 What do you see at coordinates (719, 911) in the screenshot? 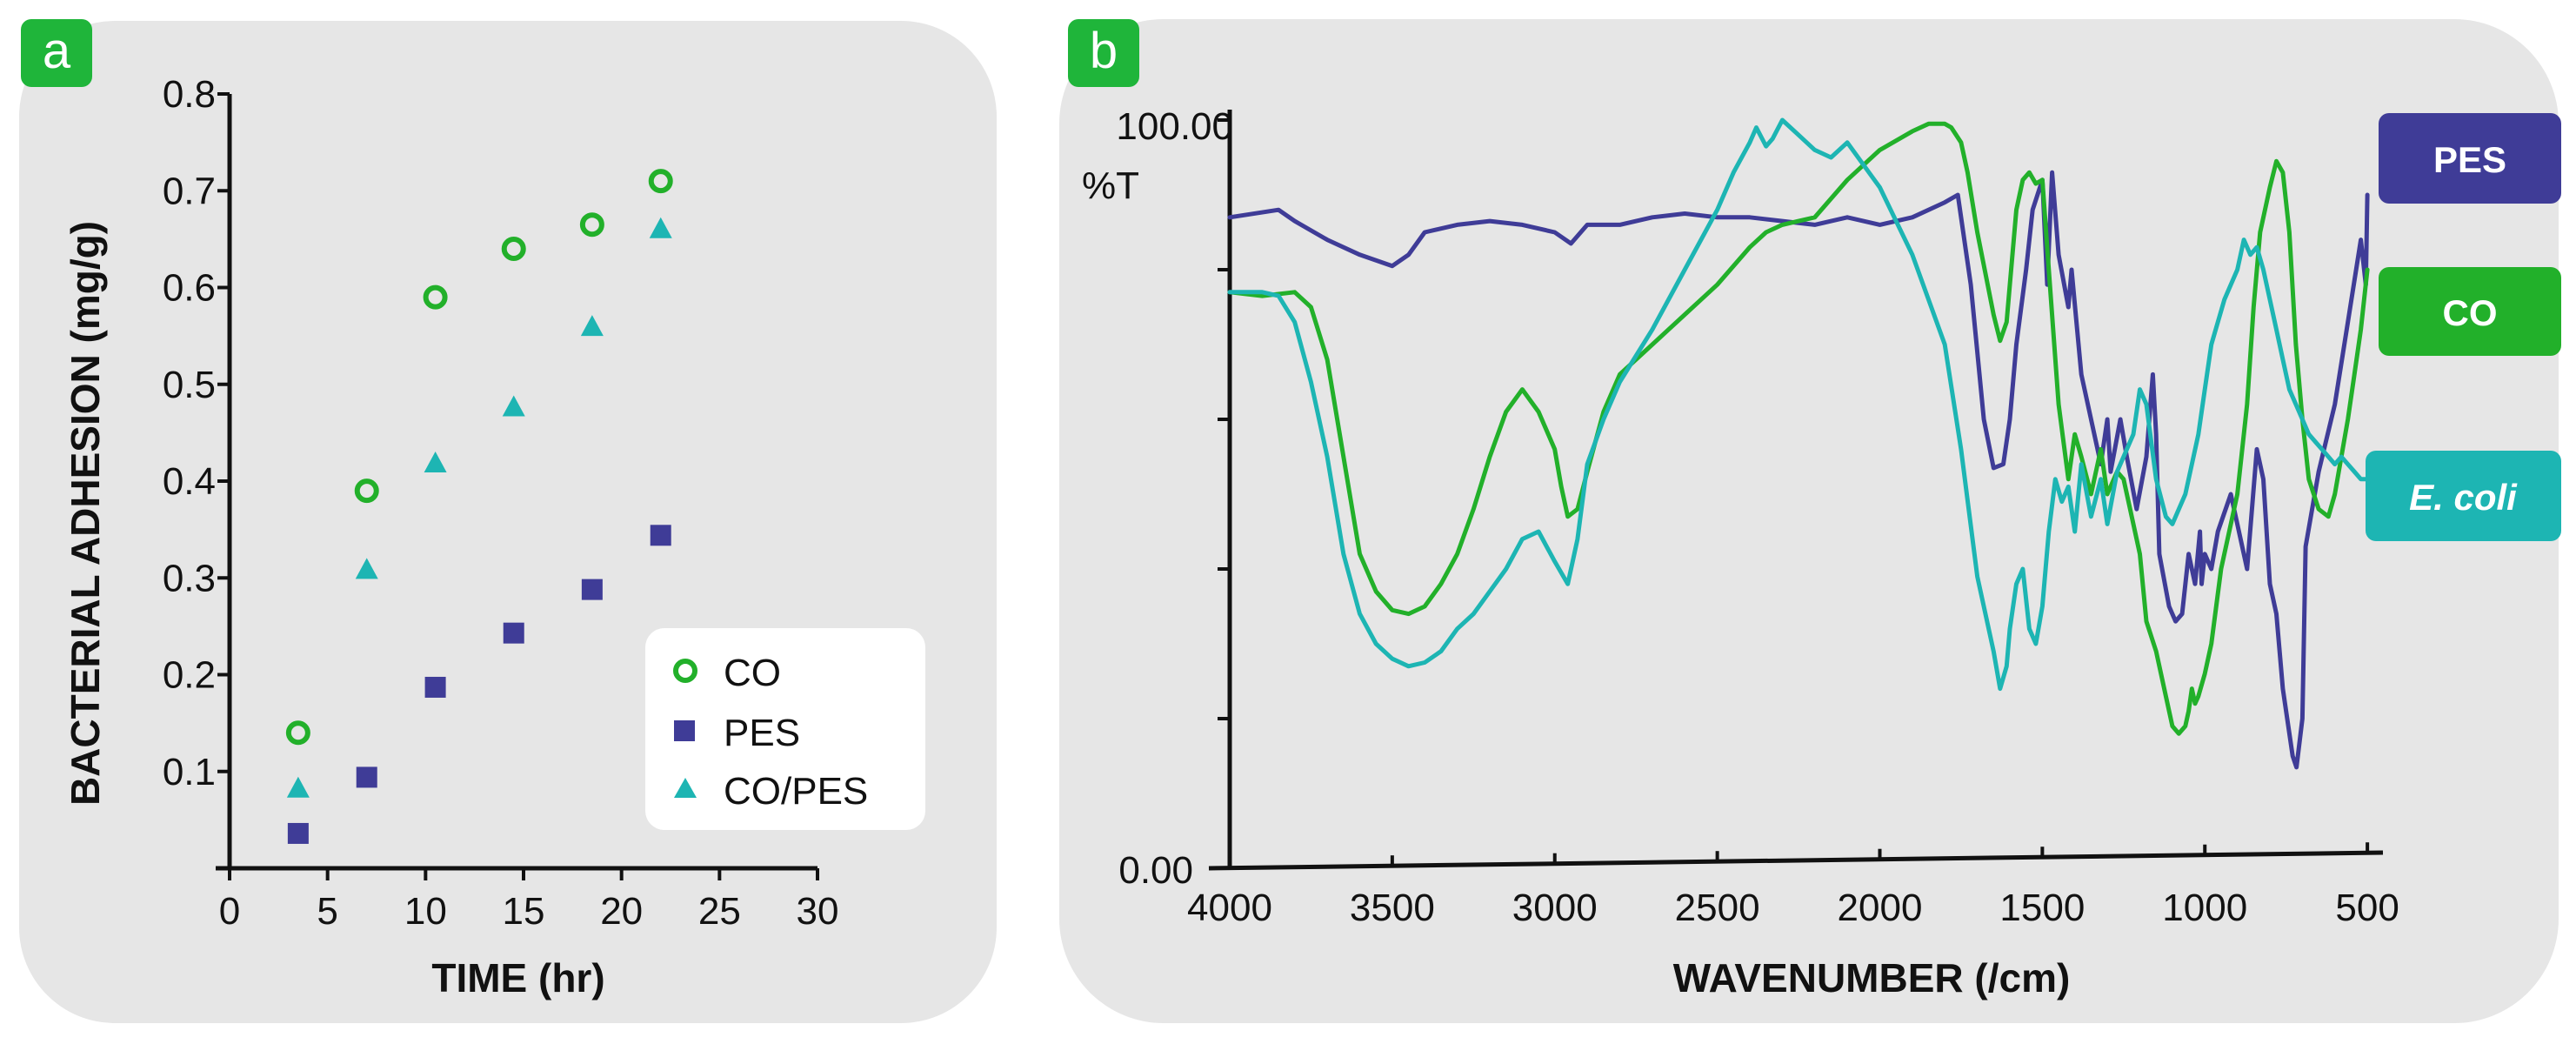
I see `panel-a-x-tick-label: 25` at bounding box center [719, 911].